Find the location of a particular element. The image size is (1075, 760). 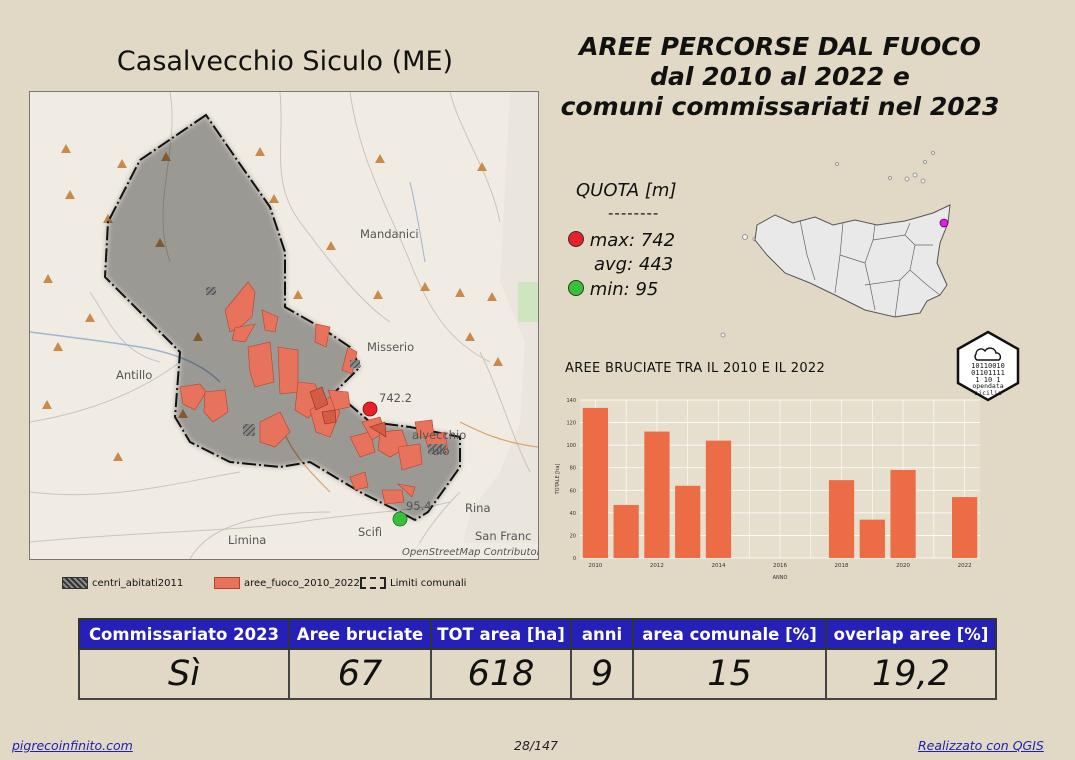

value-overlap: 19,2 is located at coordinates (911, 674).